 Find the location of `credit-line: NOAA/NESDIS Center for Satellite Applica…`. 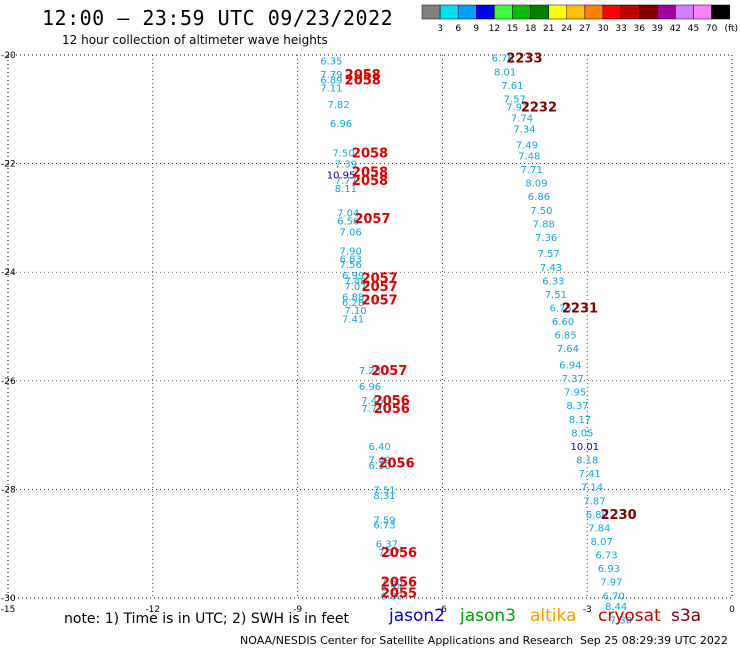

credit-line: NOAA/NESDIS Center for Satellite Applica… is located at coordinates (407, 640).